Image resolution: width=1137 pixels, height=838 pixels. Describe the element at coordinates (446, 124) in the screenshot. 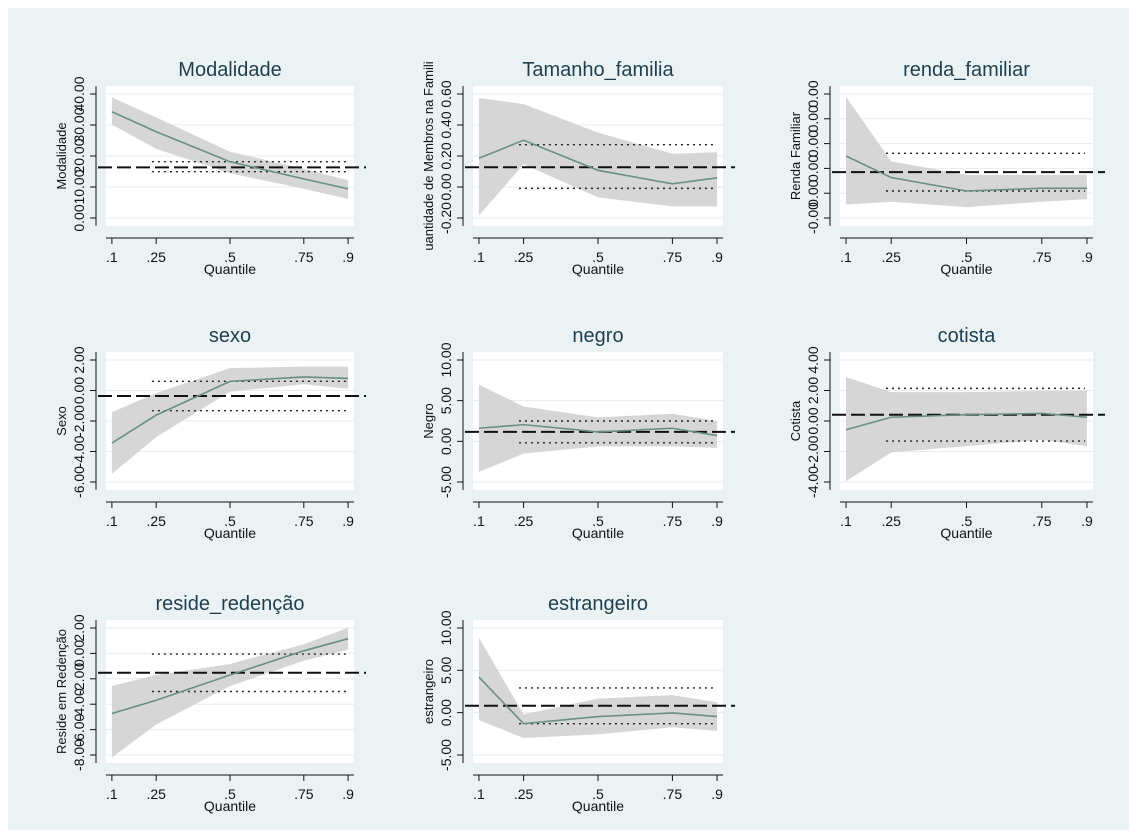

I see `y-tick-label: 0.40` at that location.